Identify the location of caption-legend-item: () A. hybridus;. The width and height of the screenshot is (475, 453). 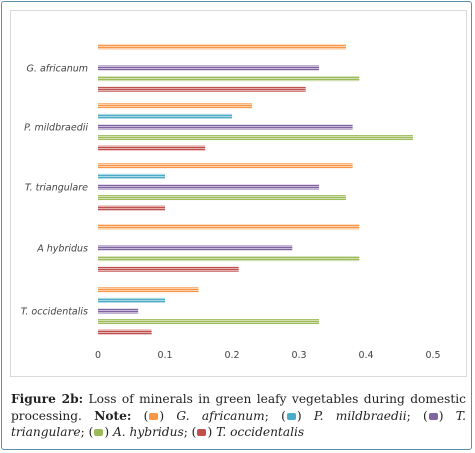
(136, 432).